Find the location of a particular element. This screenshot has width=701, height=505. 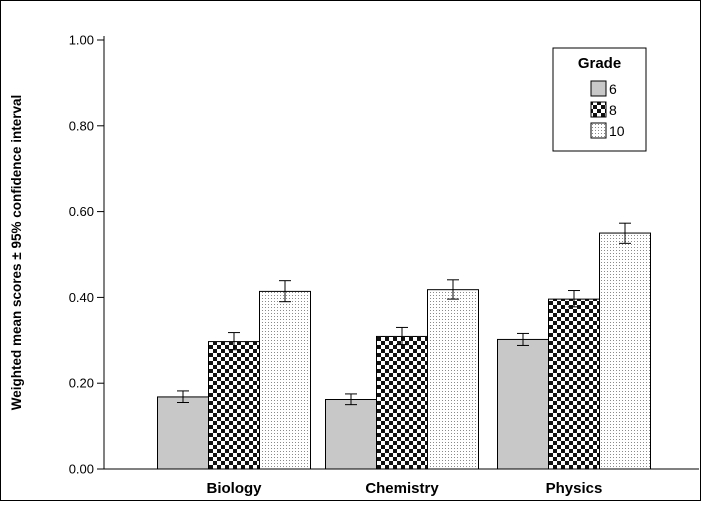

y-tick-label: 1.00 is located at coordinates (81, 40).